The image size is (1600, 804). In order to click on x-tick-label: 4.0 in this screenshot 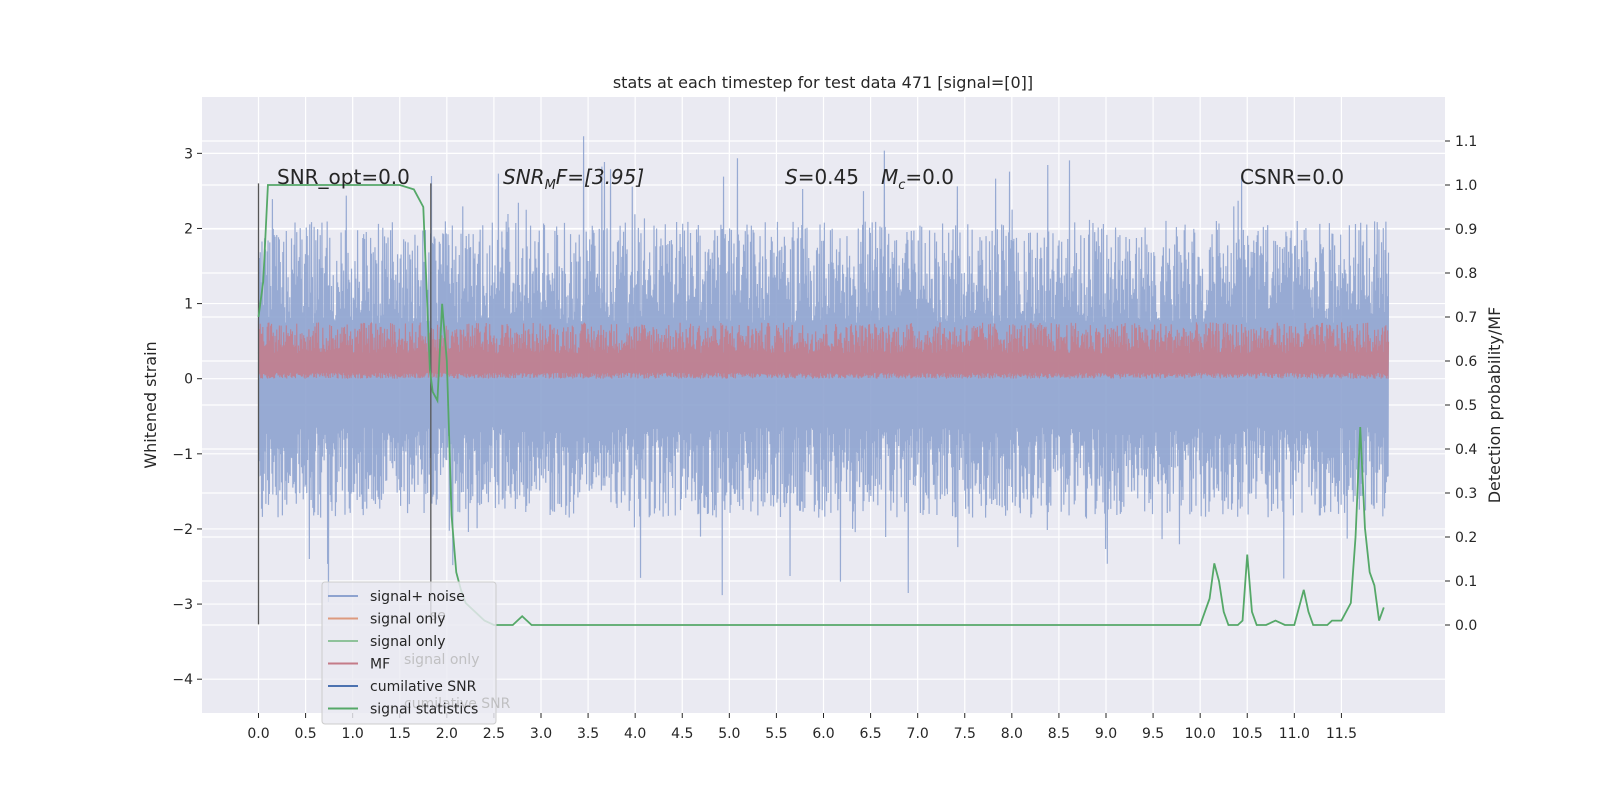, I will do `click(635, 734)`.